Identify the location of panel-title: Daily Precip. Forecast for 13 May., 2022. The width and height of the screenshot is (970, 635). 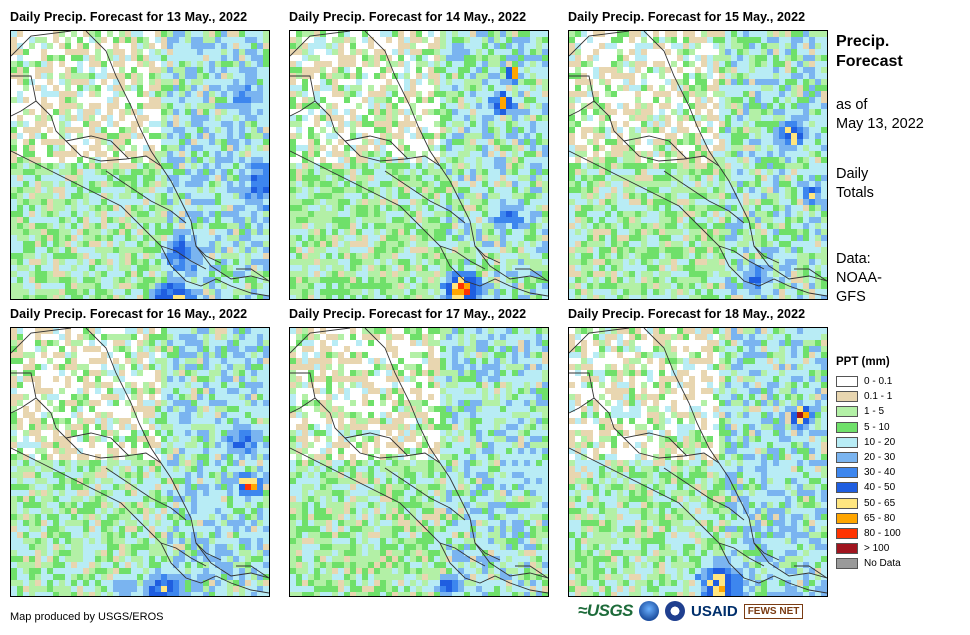
(129, 17).